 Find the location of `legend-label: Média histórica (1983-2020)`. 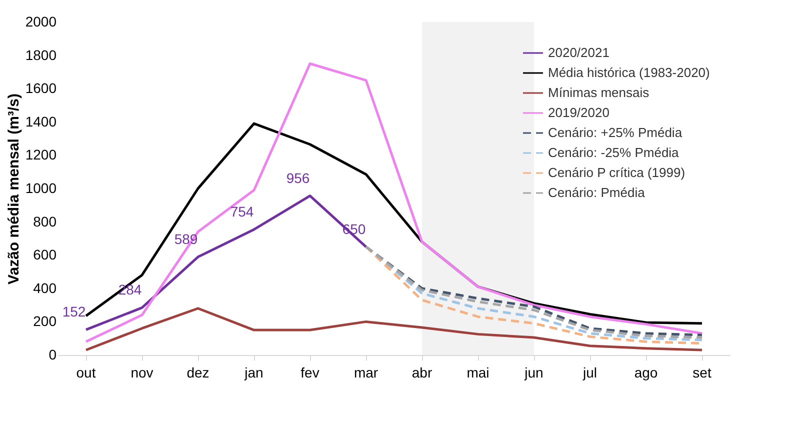

legend-label: Média histórica (1983-2020) is located at coordinates (629, 72).